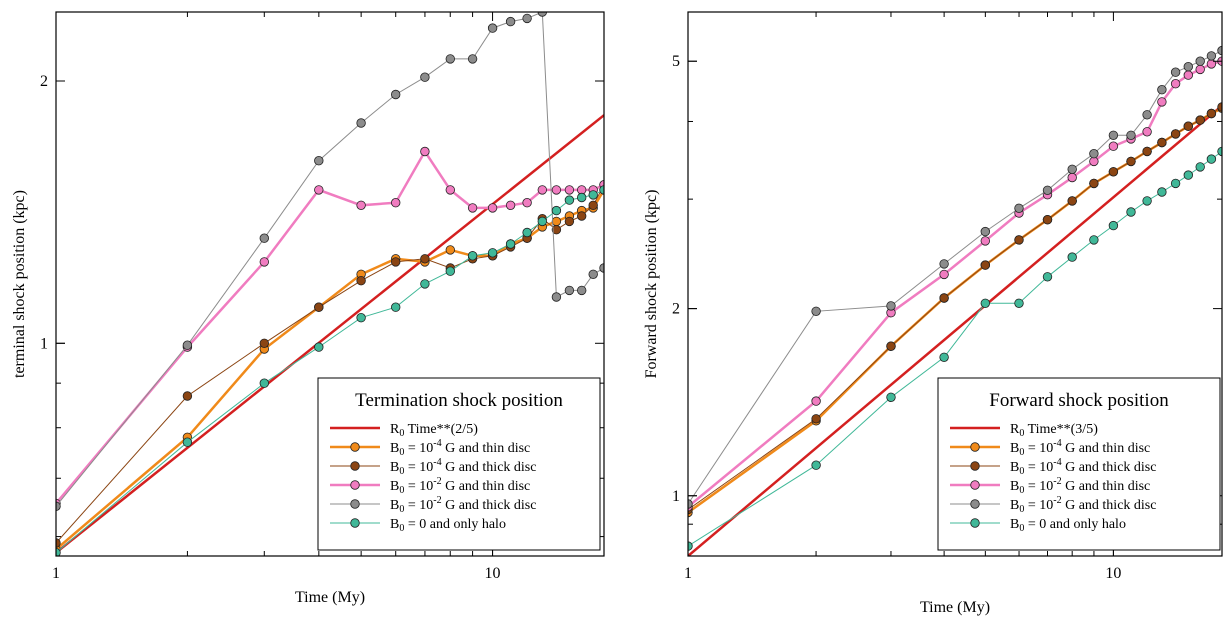 Image resolution: width=1224 pixels, height=617 pixels. Describe the element at coordinates (1054, 430) in the screenshot. I see `legend-label: R0 Time**(3/5)` at that location.